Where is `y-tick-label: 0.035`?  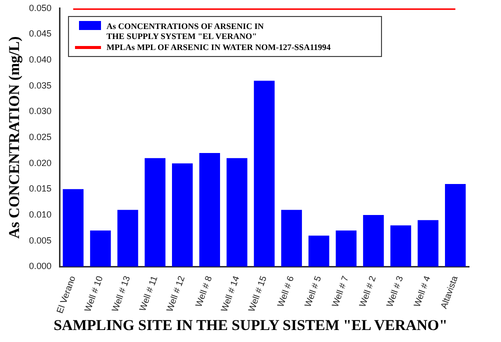
y-tick-label: 0.035 is located at coordinates (40, 85).